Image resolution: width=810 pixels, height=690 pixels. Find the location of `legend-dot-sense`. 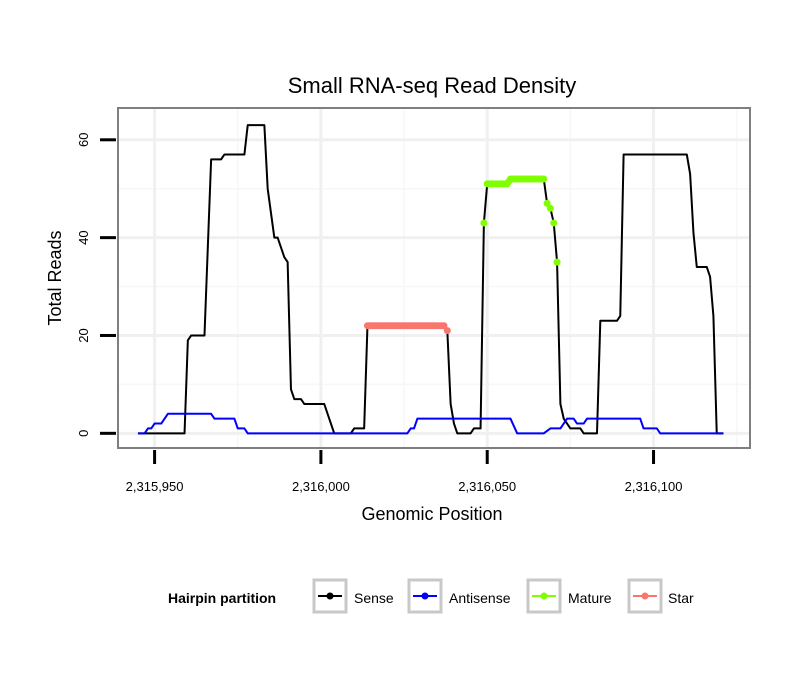

legend-dot-sense is located at coordinates (330, 596).